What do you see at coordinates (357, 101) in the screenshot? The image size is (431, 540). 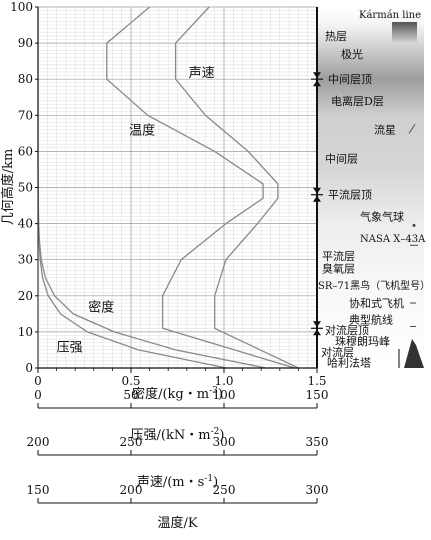 I see `atmosphere-label: 电离层D层` at bounding box center [357, 101].